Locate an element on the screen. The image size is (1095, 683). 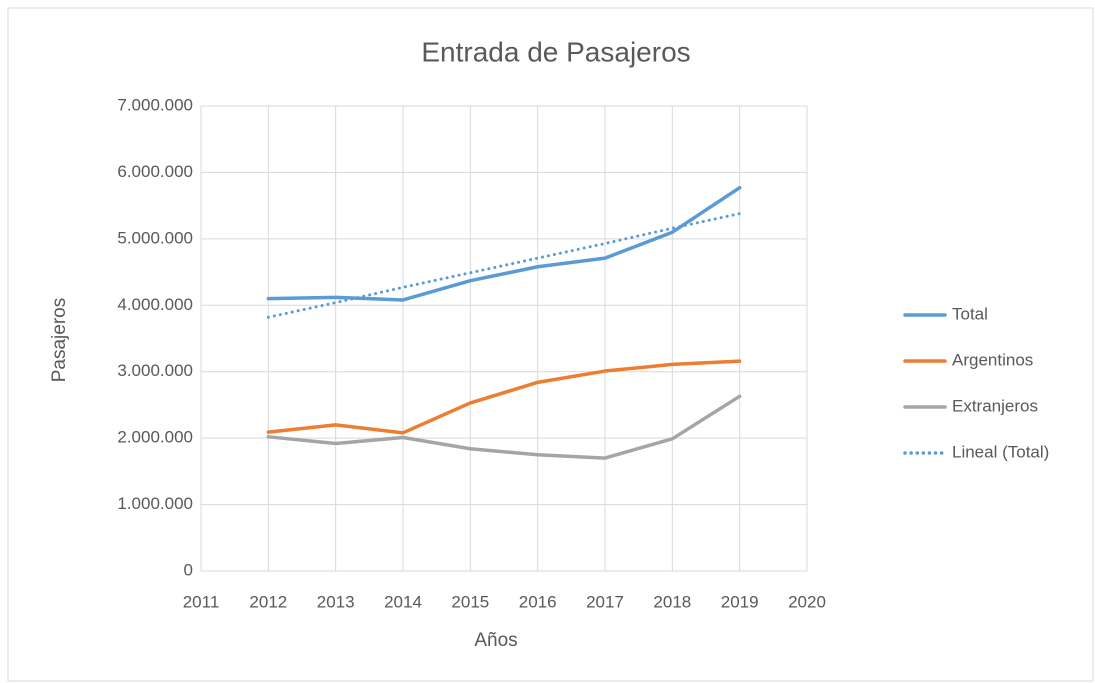
chart-title: Entrada de Pasajeros is located at coordinates (555, 51).